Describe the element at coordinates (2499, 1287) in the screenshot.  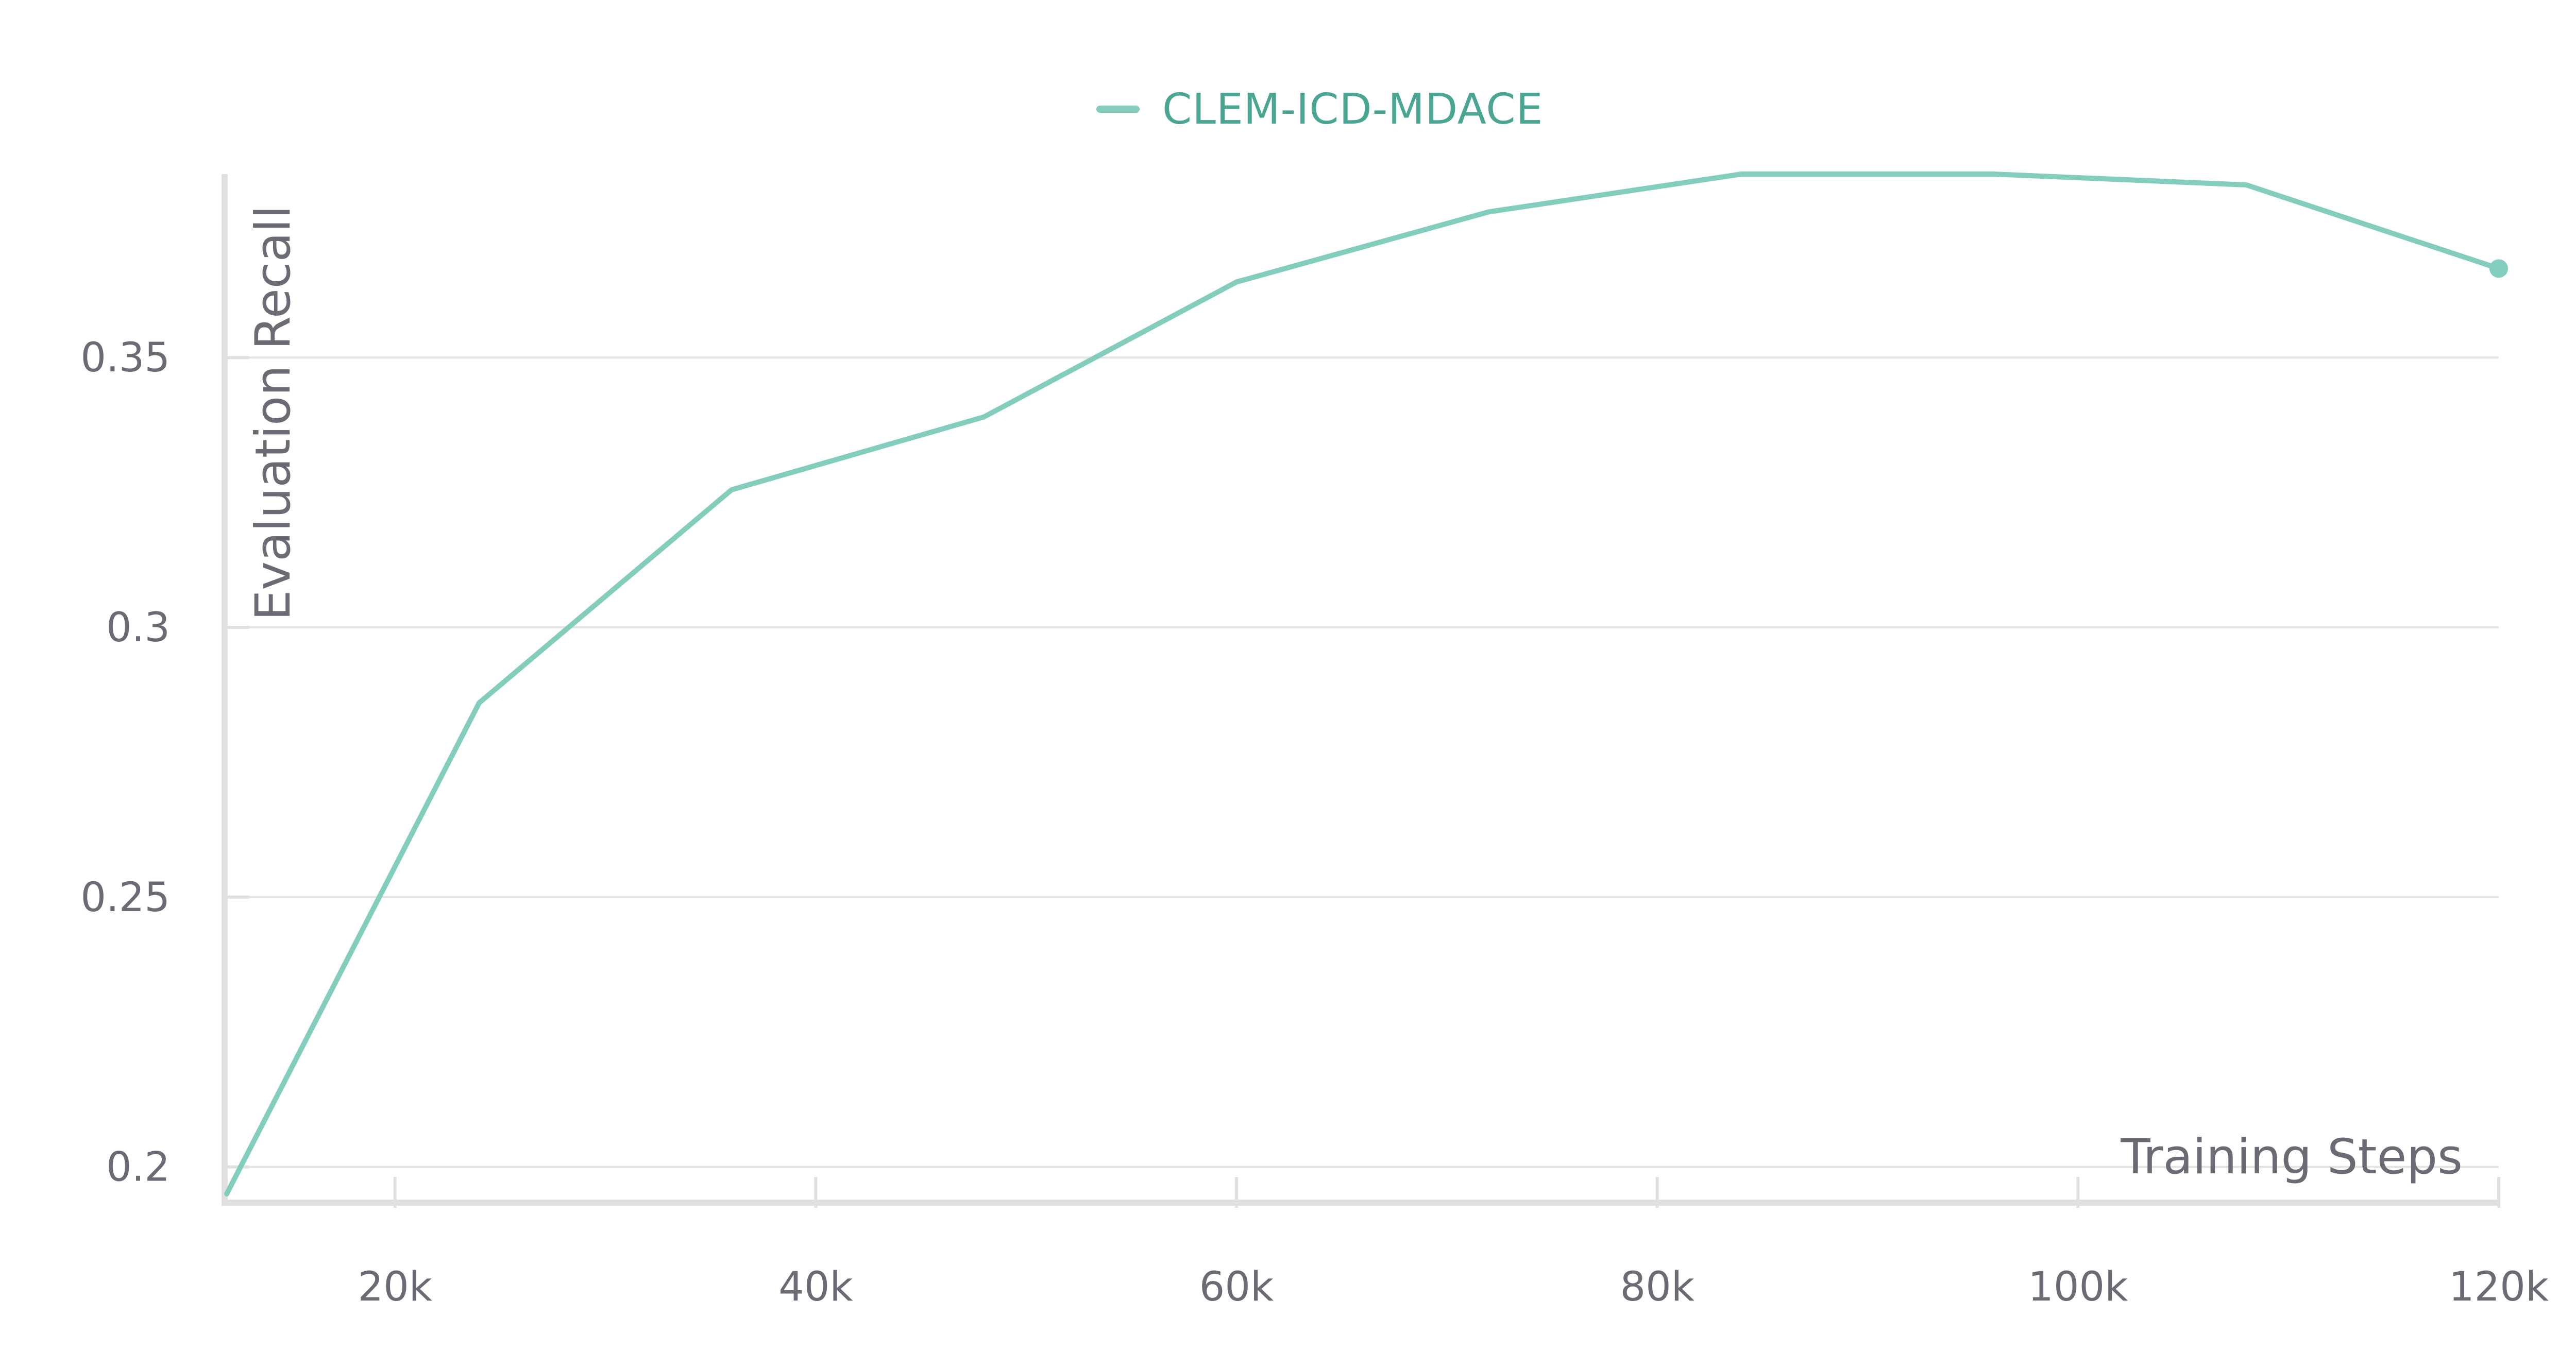
I see `x-tick-label: 120k` at that location.